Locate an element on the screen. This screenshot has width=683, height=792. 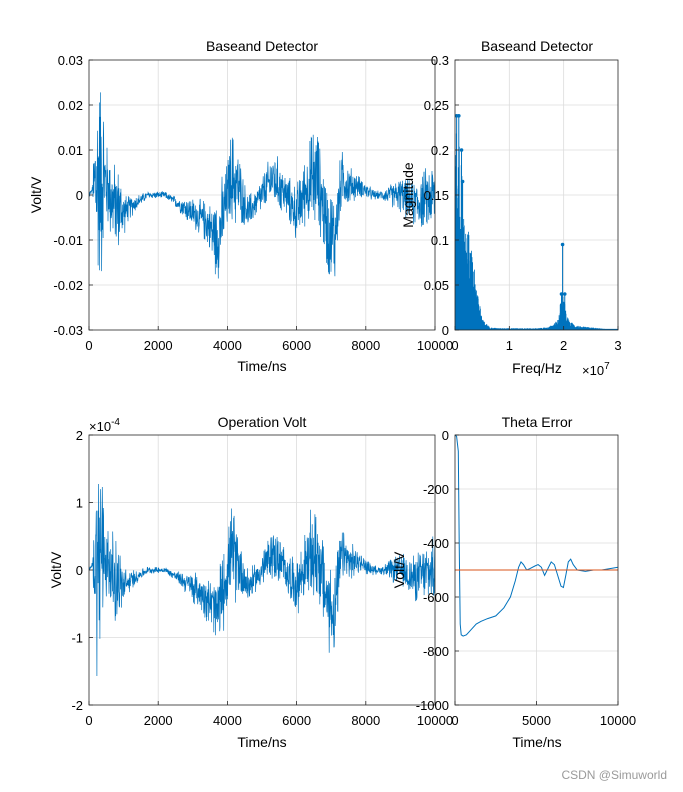
y-tick-label: -600 is located at coordinates (436, 597).